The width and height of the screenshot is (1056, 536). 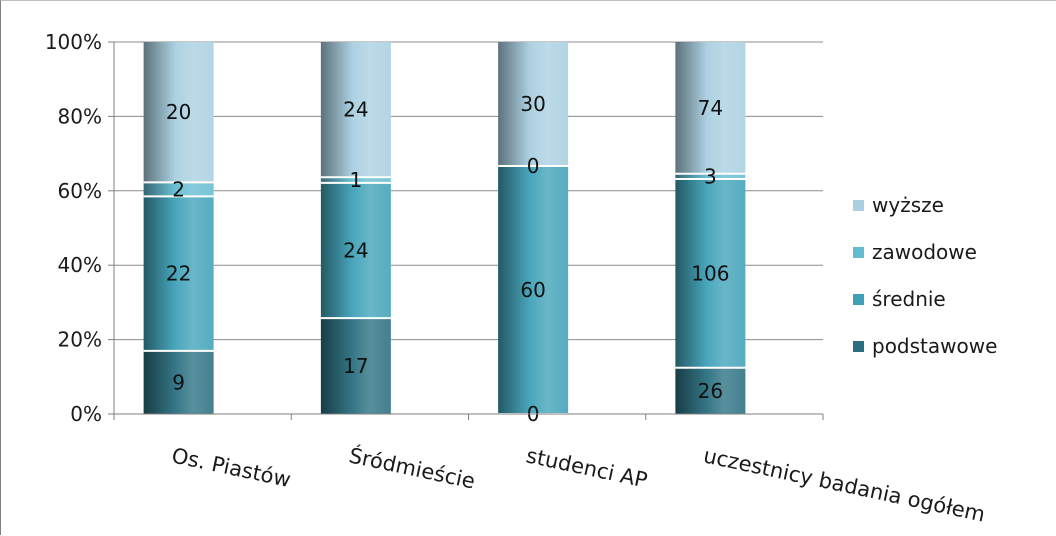 What do you see at coordinates (934, 346) in the screenshot?
I see `legend-label: podstawowe` at bounding box center [934, 346].